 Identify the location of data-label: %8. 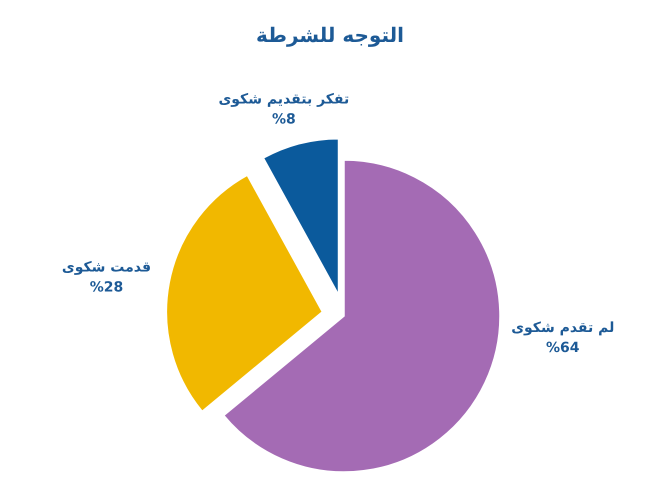
(284, 119).